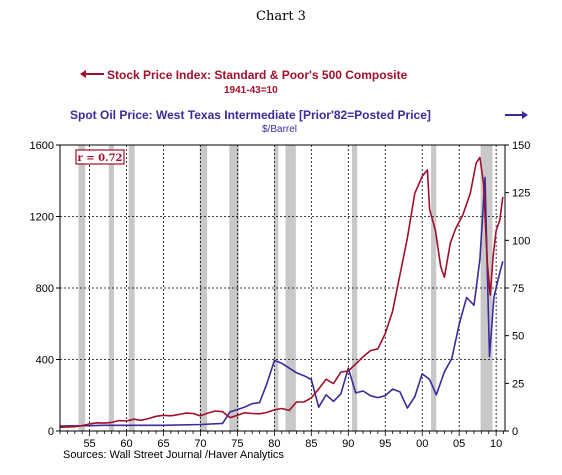 The width and height of the screenshot is (562, 475). I want to click on y-right-tick-label: 100, so click(521, 241).